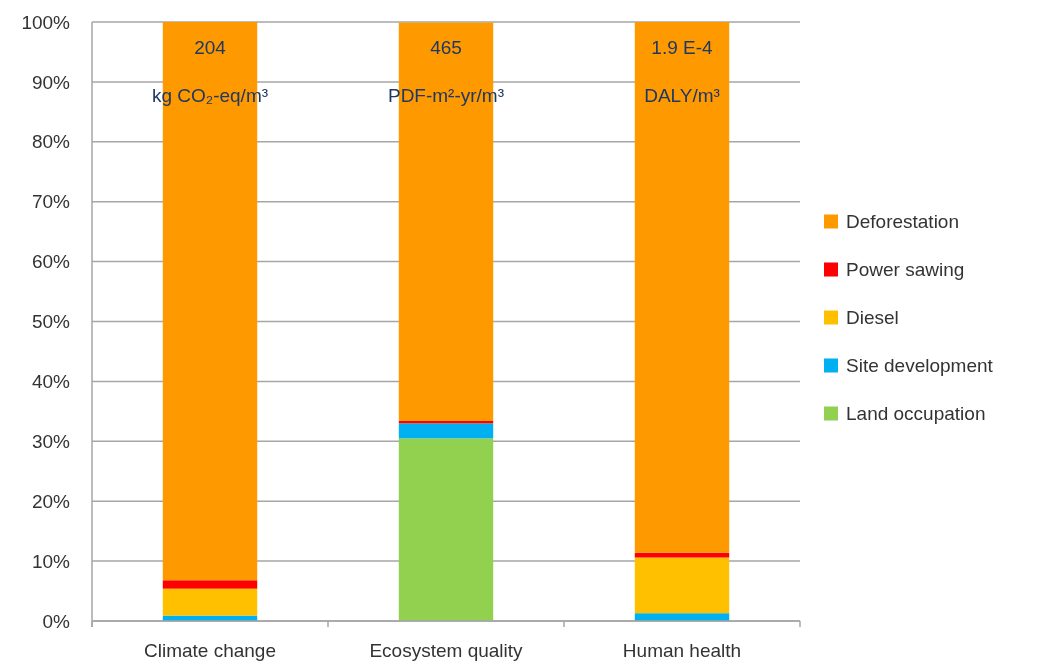 The width and height of the screenshot is (1060, 671). Describe the element at coordinates (51, 561) in the screenshot. I see `y-tick-label: 10%` at that location.